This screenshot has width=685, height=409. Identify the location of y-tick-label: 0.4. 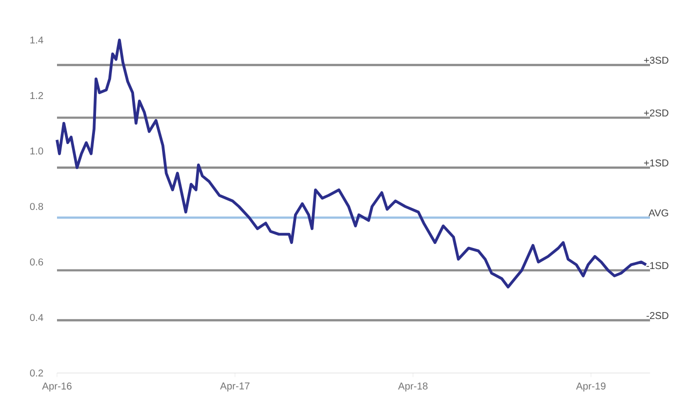
(37, 318).